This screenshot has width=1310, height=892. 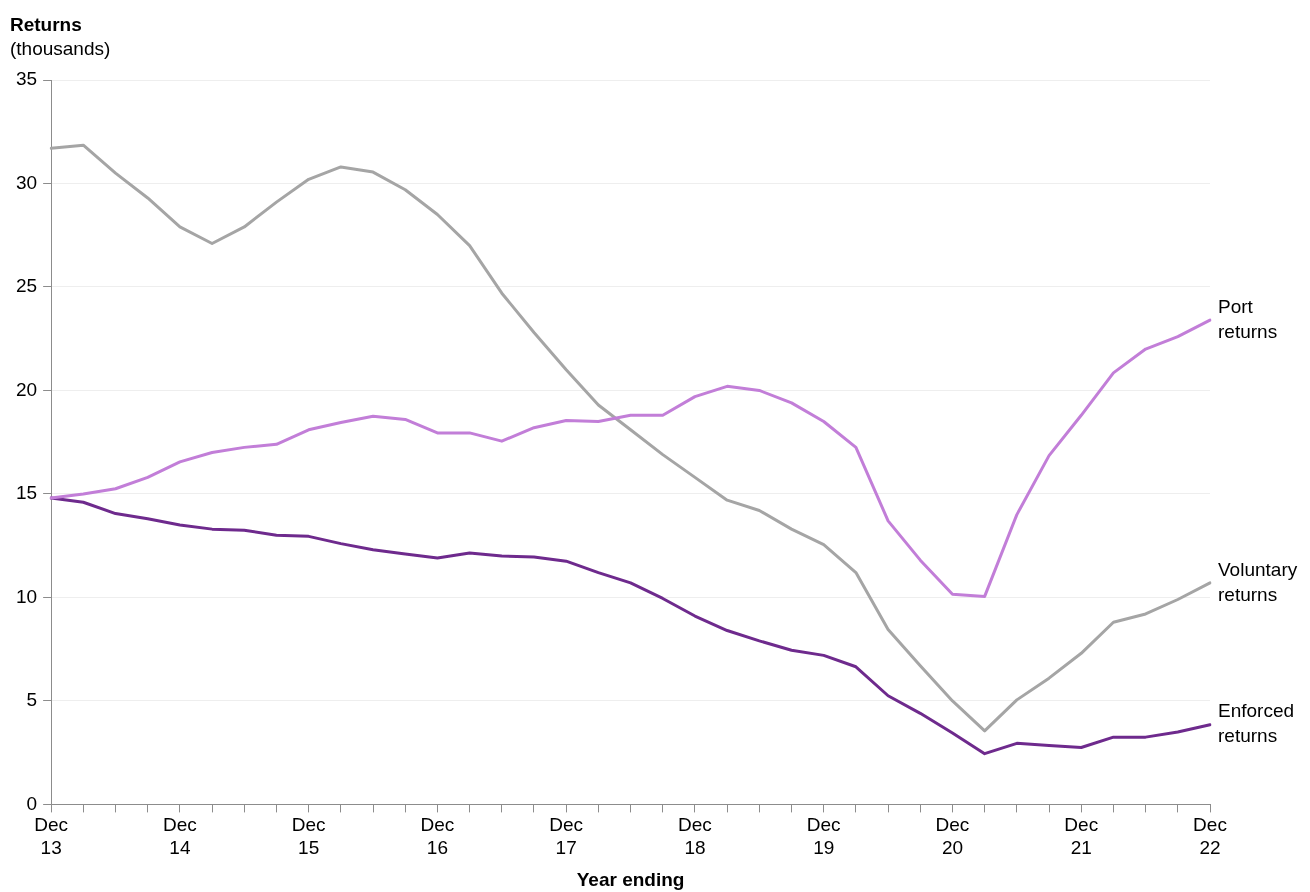 I want to click on x-tick-label: Dec 20, so click(x=952, y=836).